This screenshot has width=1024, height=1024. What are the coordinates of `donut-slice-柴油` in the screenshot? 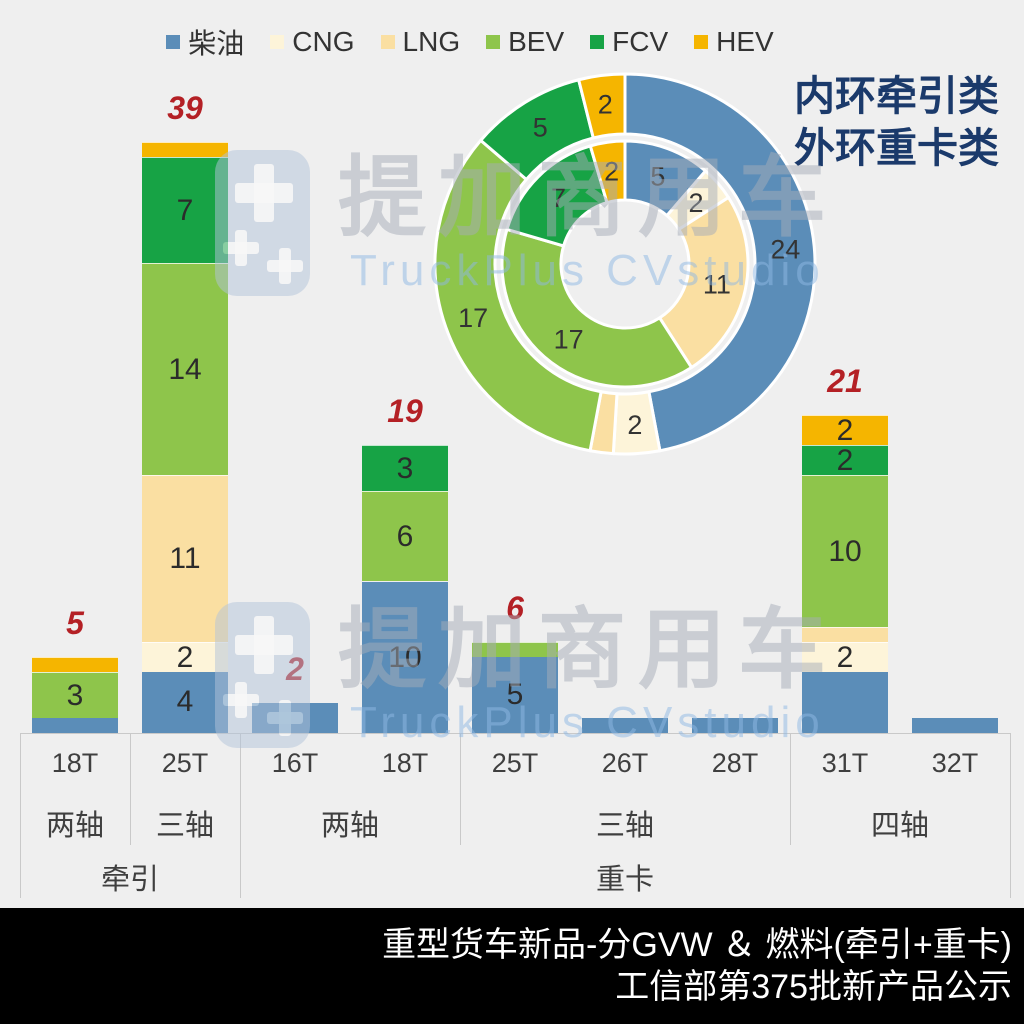 It's located at (720, 262).